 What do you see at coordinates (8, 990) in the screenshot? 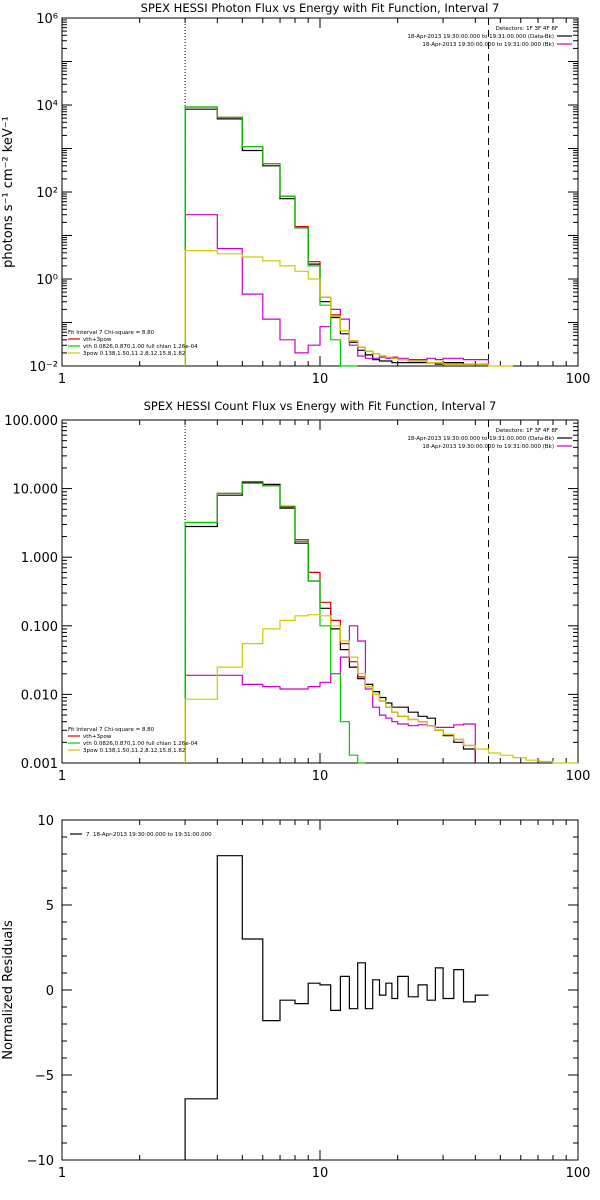
I see `y-axis-label: Normalized Residuals` at bounding box center [8, 990].